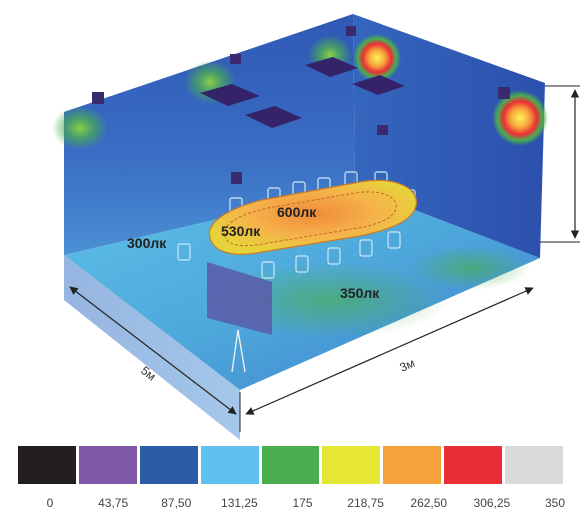  I want to click on lux-label-300: 300лк, so click(147, 243).